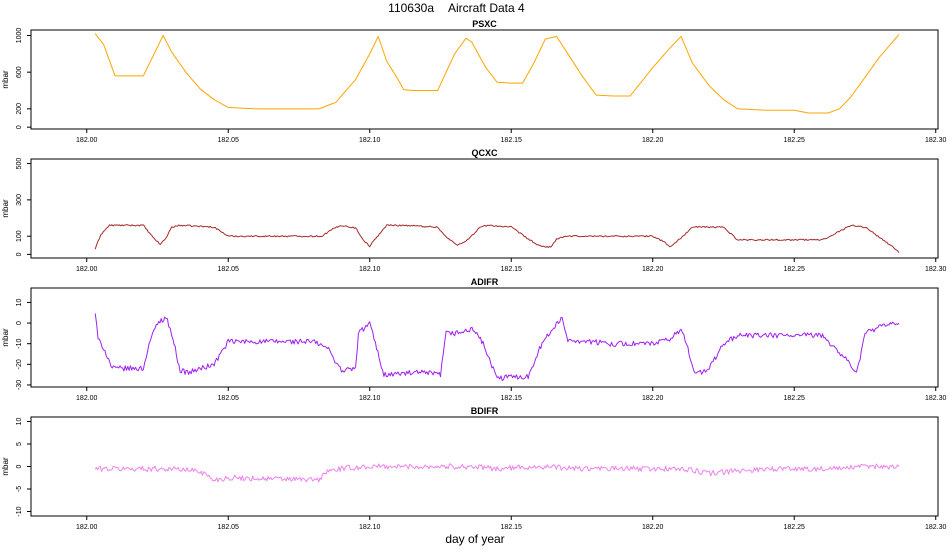 The height and width of the screenshot is (550, 950). Describe the element at coordinates (19, 72) in the screenshot. I see `y-tick-label: 600` at that location.